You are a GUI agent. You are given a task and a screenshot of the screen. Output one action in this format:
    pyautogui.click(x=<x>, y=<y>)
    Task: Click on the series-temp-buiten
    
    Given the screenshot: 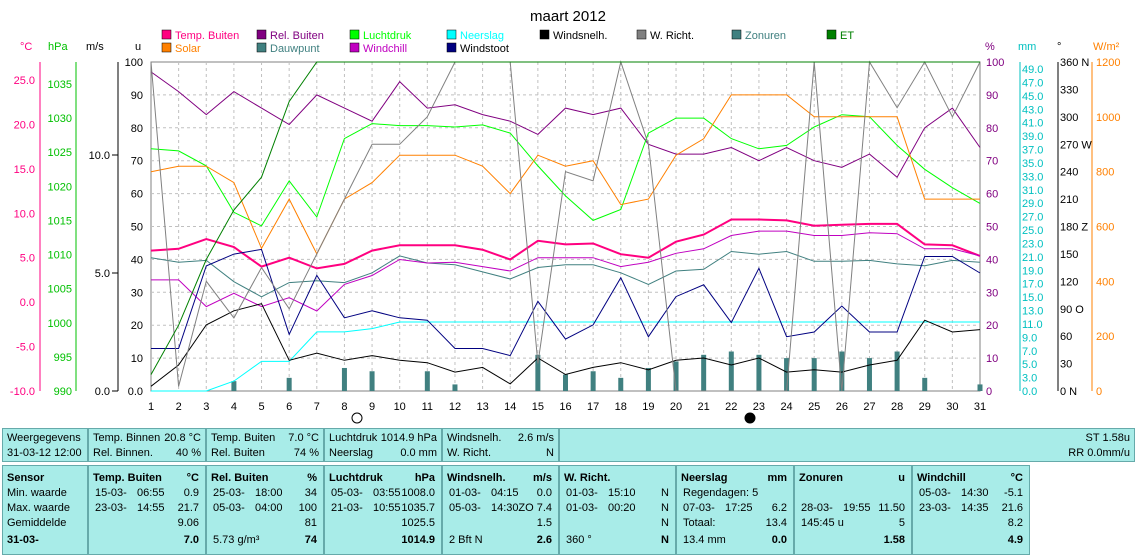 What is the action you would take?
    pyautogui.click(x=565, y=244)
    